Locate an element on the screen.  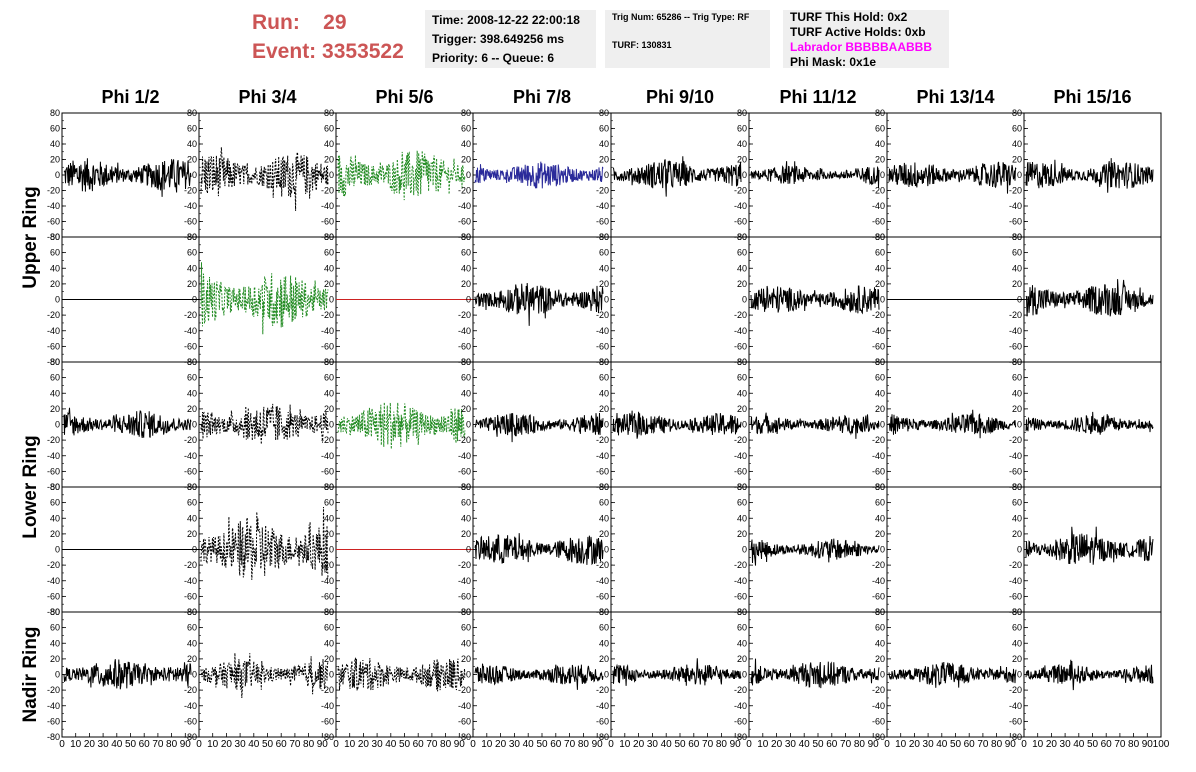
run-row: Run: 29 is located at coordinates (328, 22).